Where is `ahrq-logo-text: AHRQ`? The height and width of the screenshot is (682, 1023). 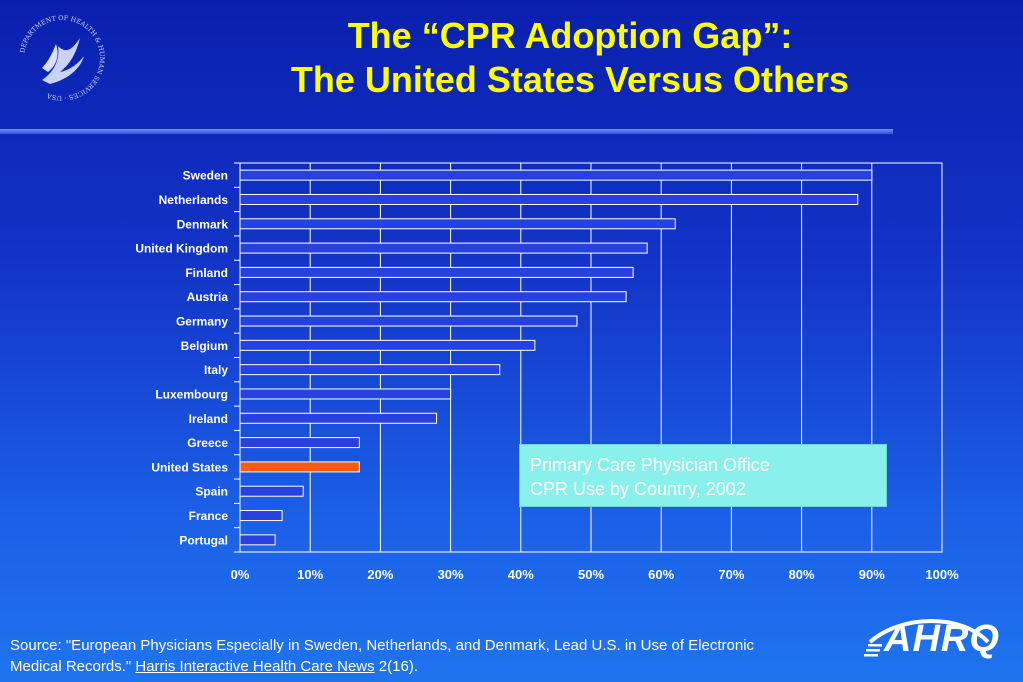 ahrq-logo-text: AHRQ is located at coordinates (942, 639).